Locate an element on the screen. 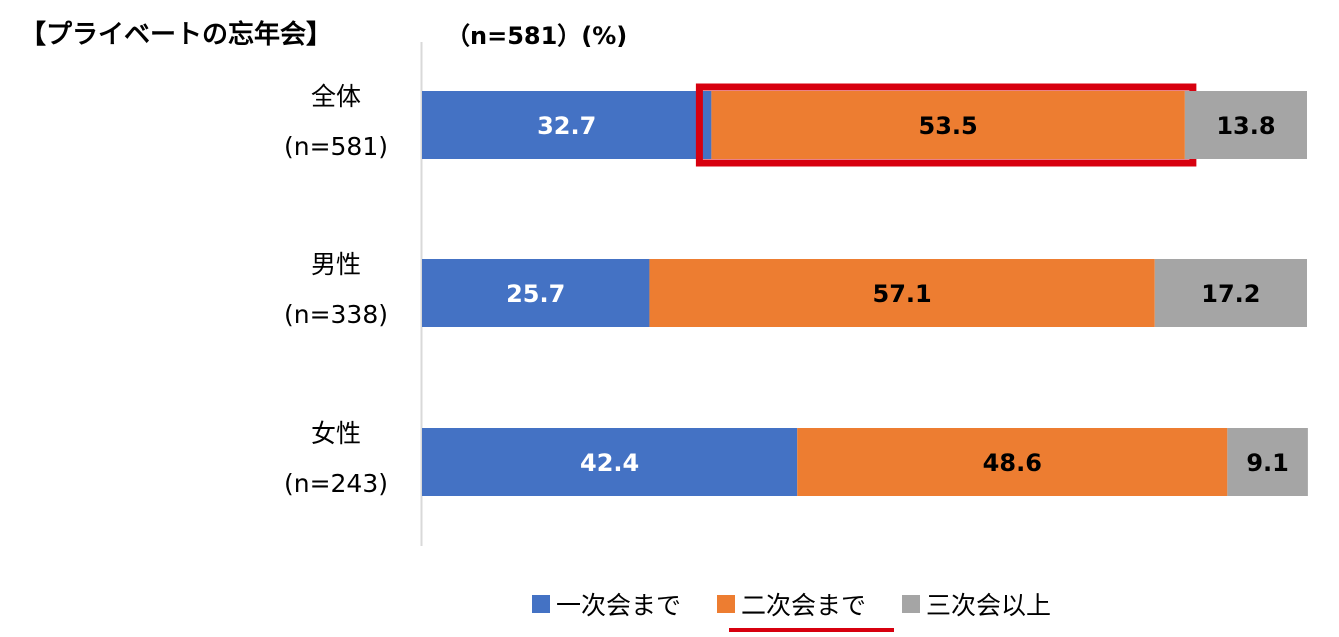 The width and height of the screenshot is (1339, 637). data-label: 17.2 is located at coordinates (1230, 294).